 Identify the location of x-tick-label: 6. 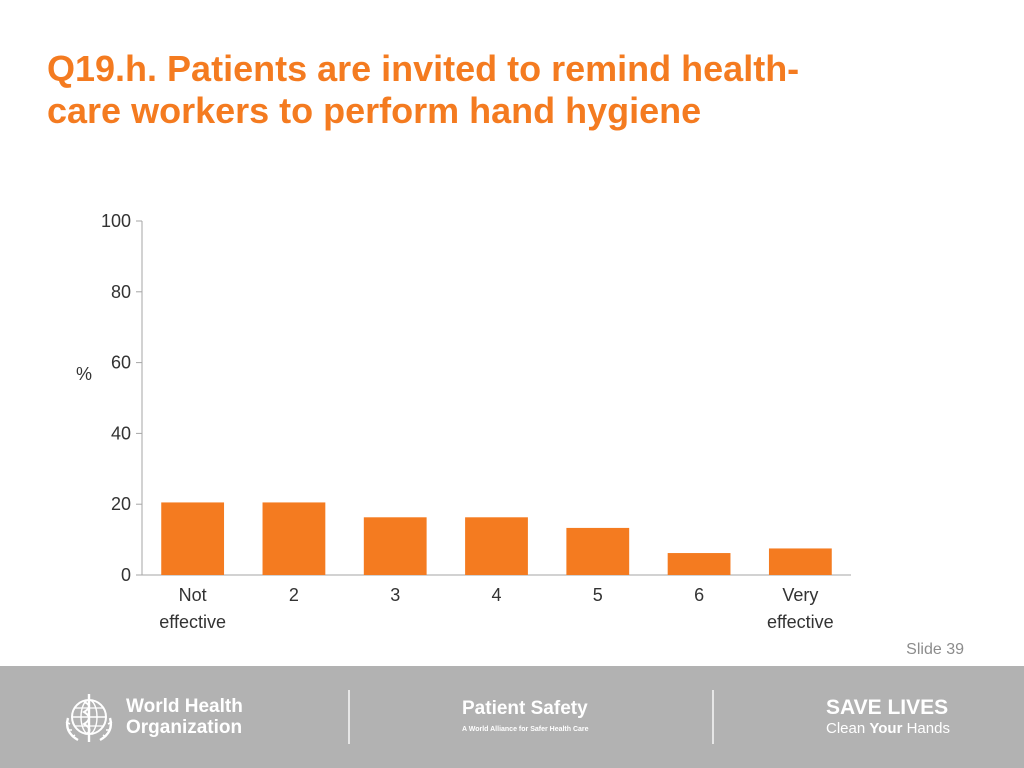
(699, 595).